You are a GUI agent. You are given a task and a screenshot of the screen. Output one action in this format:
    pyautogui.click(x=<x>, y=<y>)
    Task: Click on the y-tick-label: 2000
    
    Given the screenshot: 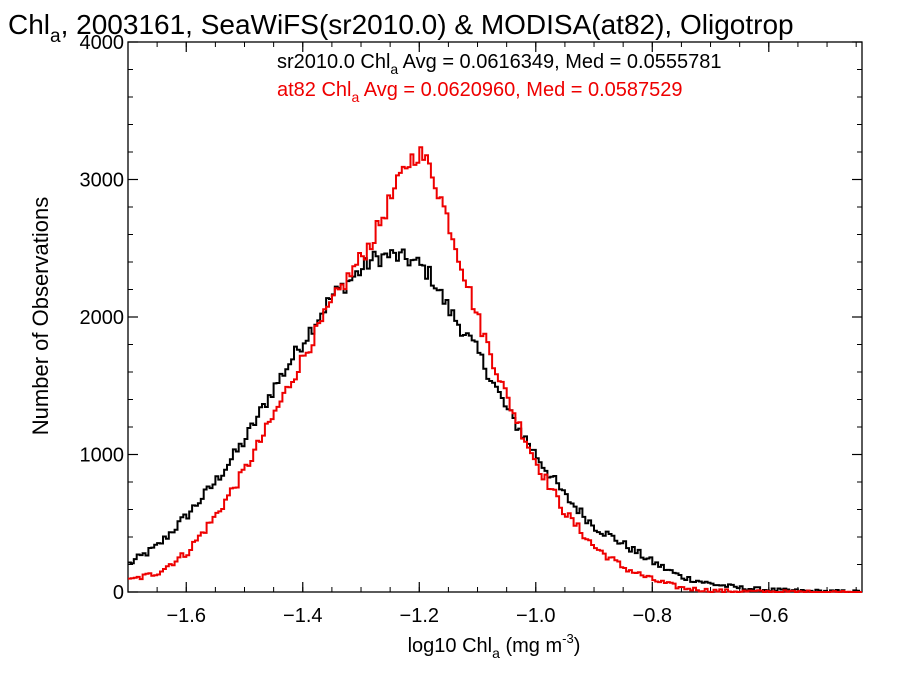 What is the action you would take?
    pyautogui.click(x=102, y=318)
    